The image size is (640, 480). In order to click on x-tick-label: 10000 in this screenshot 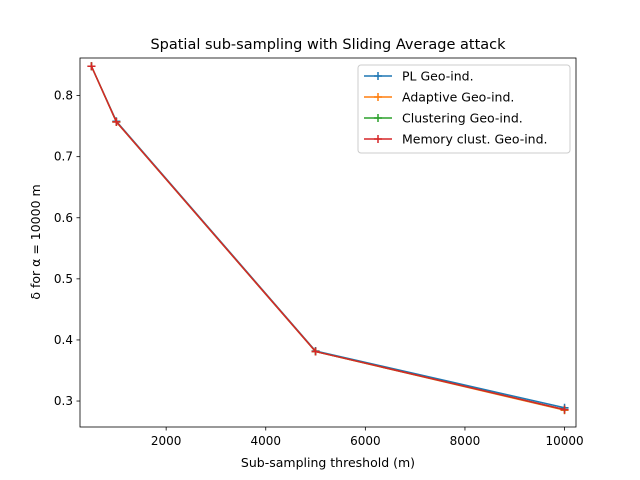, I will do `click(564, 441)`.